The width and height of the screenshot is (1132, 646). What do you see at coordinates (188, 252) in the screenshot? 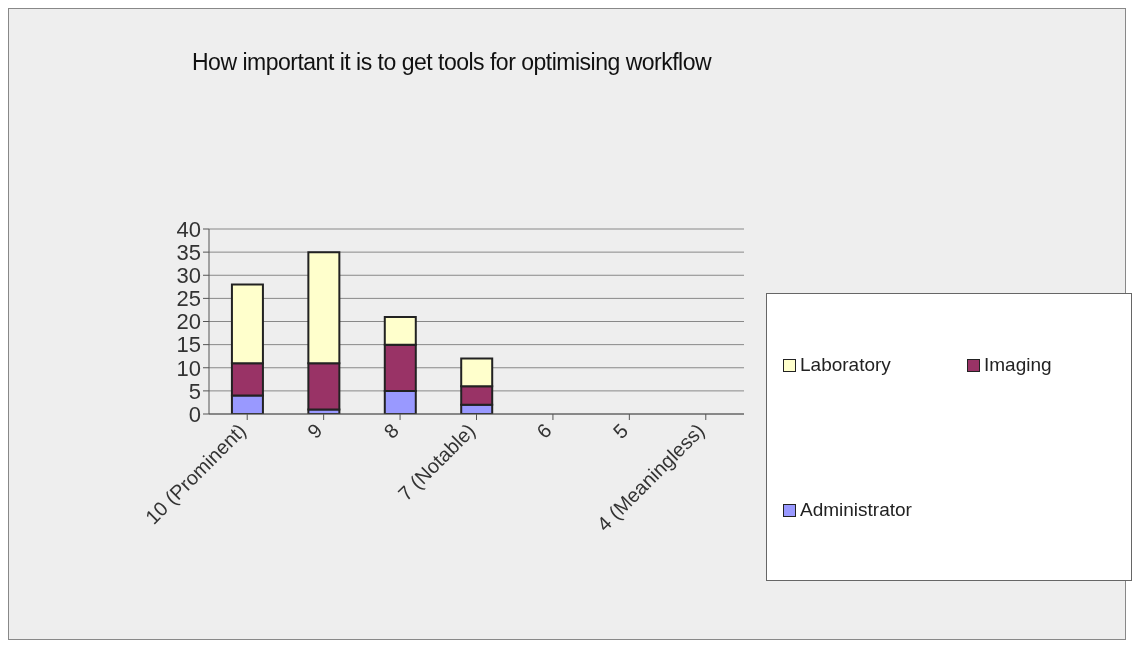
I see `y-tick-label: 35` at bounding box center [188, 252].